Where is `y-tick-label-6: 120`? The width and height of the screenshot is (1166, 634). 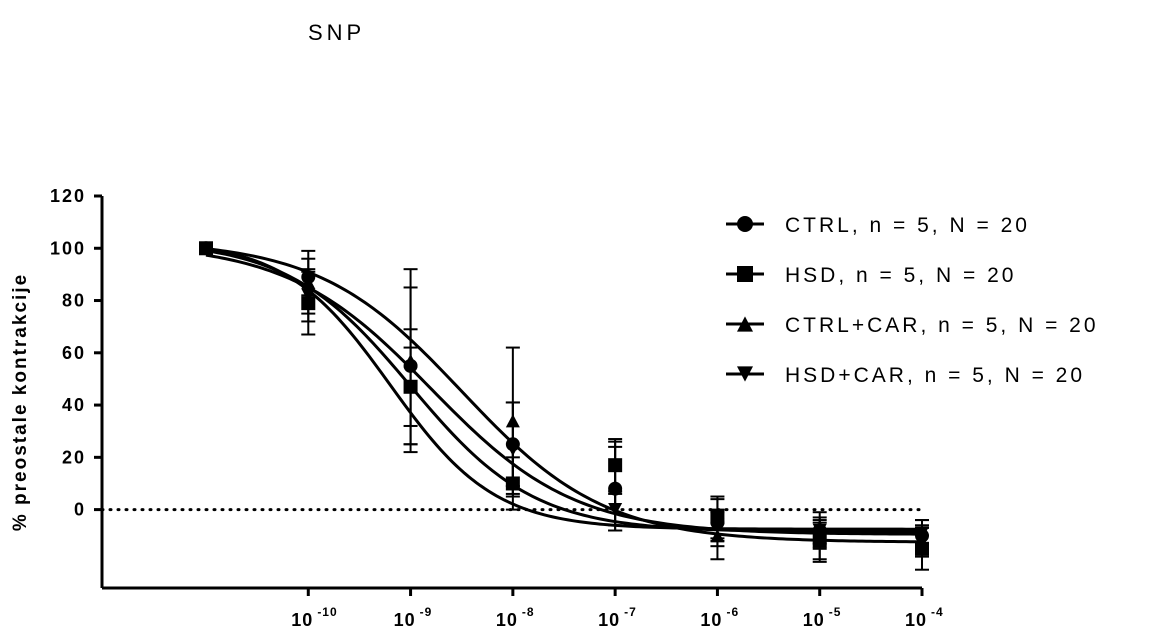
y-tick-label-6: 120 is located at coordinates (68, 196).